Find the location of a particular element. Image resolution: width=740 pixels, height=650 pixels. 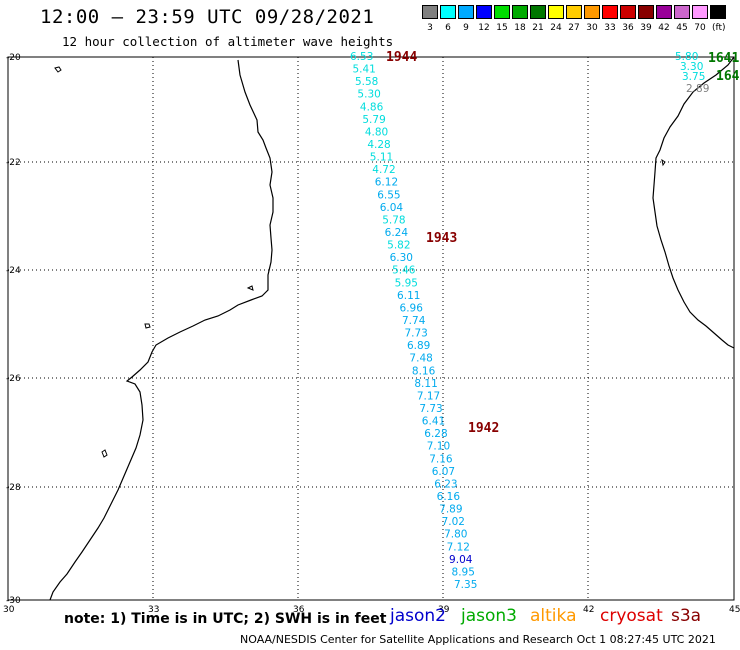

swh-value: 5.58 is located at coordinates (366, 82).